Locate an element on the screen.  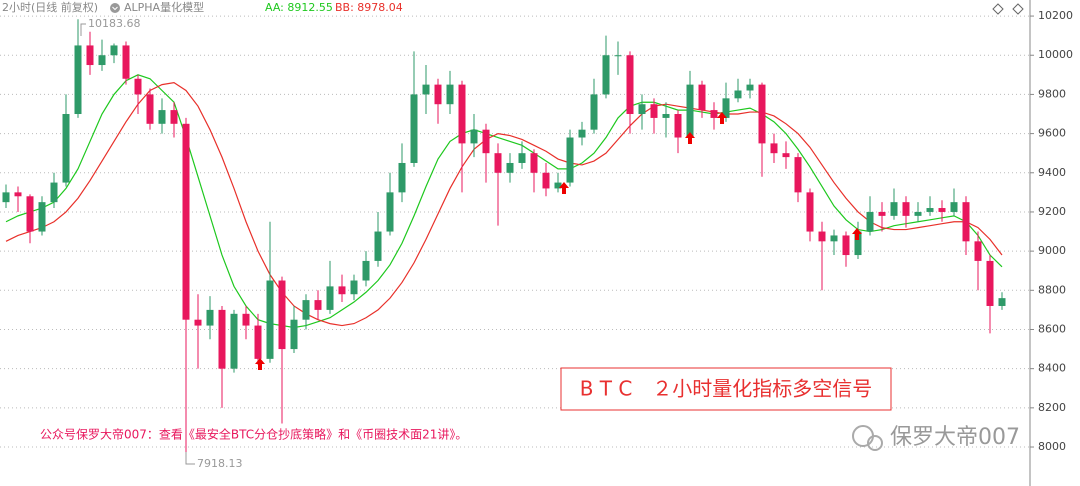
low-annotation: 7918.13 is located at coordinates (220, 463).